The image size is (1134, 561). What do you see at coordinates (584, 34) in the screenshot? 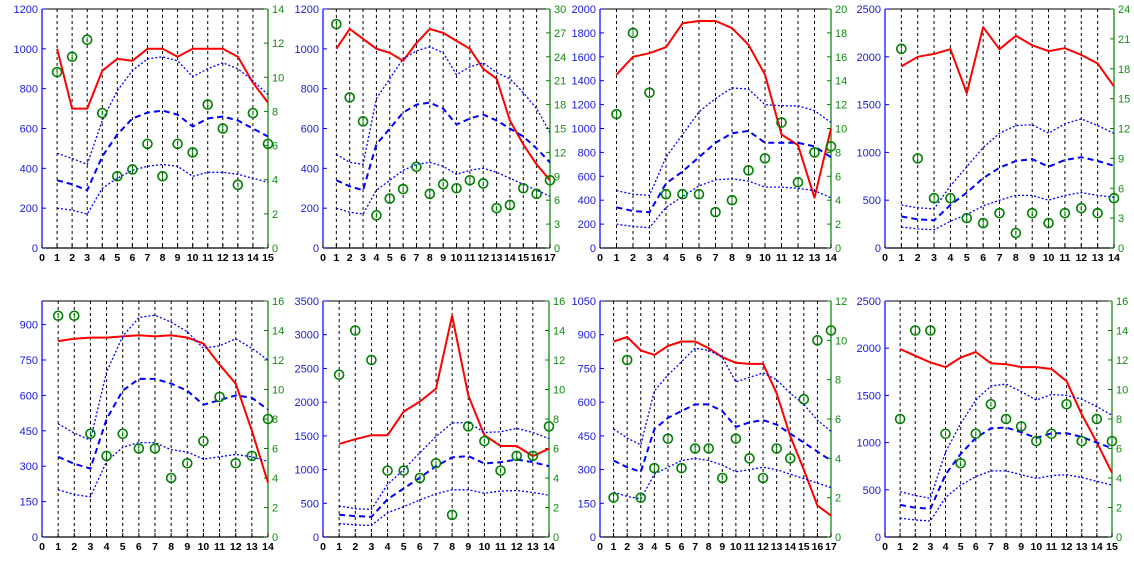
I see `left-tick-label: 1800` at bounding box center [584, 34].